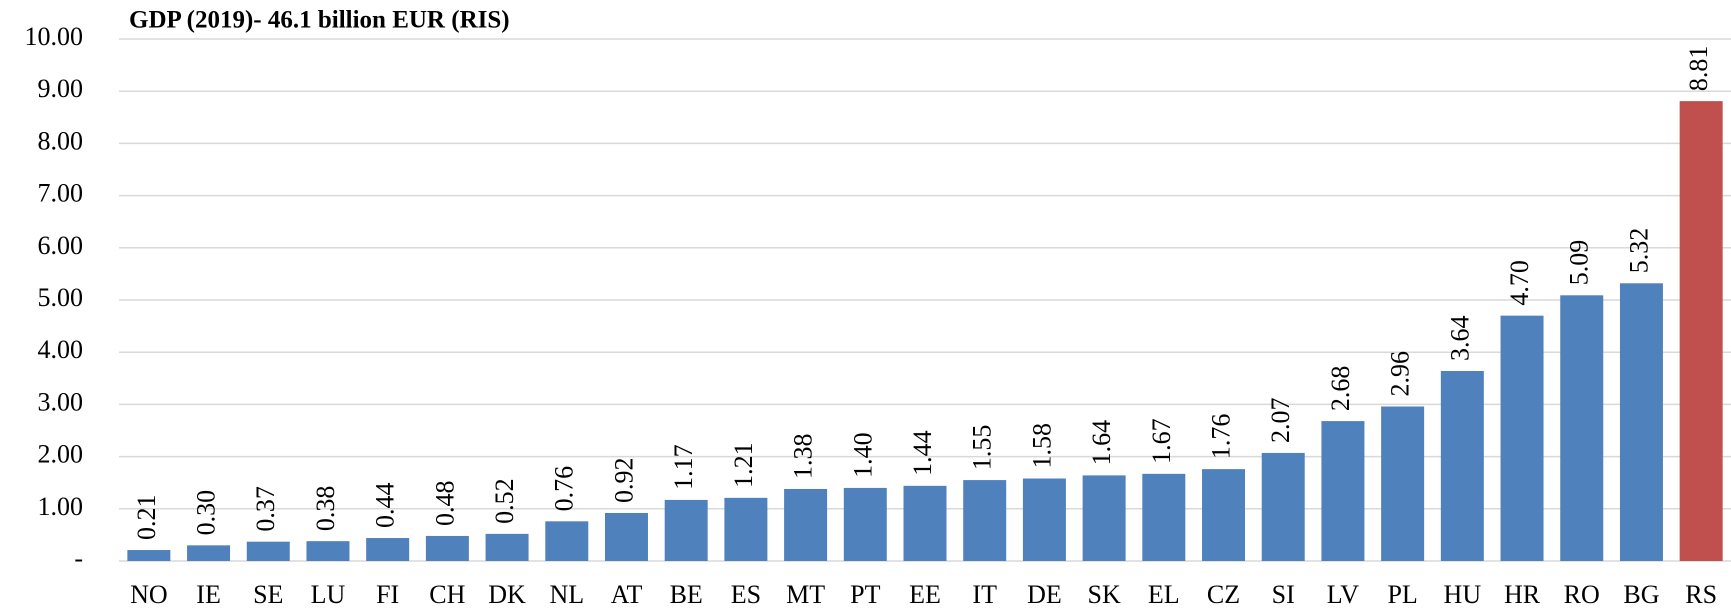  Describe the element at coordinates (54, 36) in the screenshot. I see `y-tick-label: 10.00` at that location.